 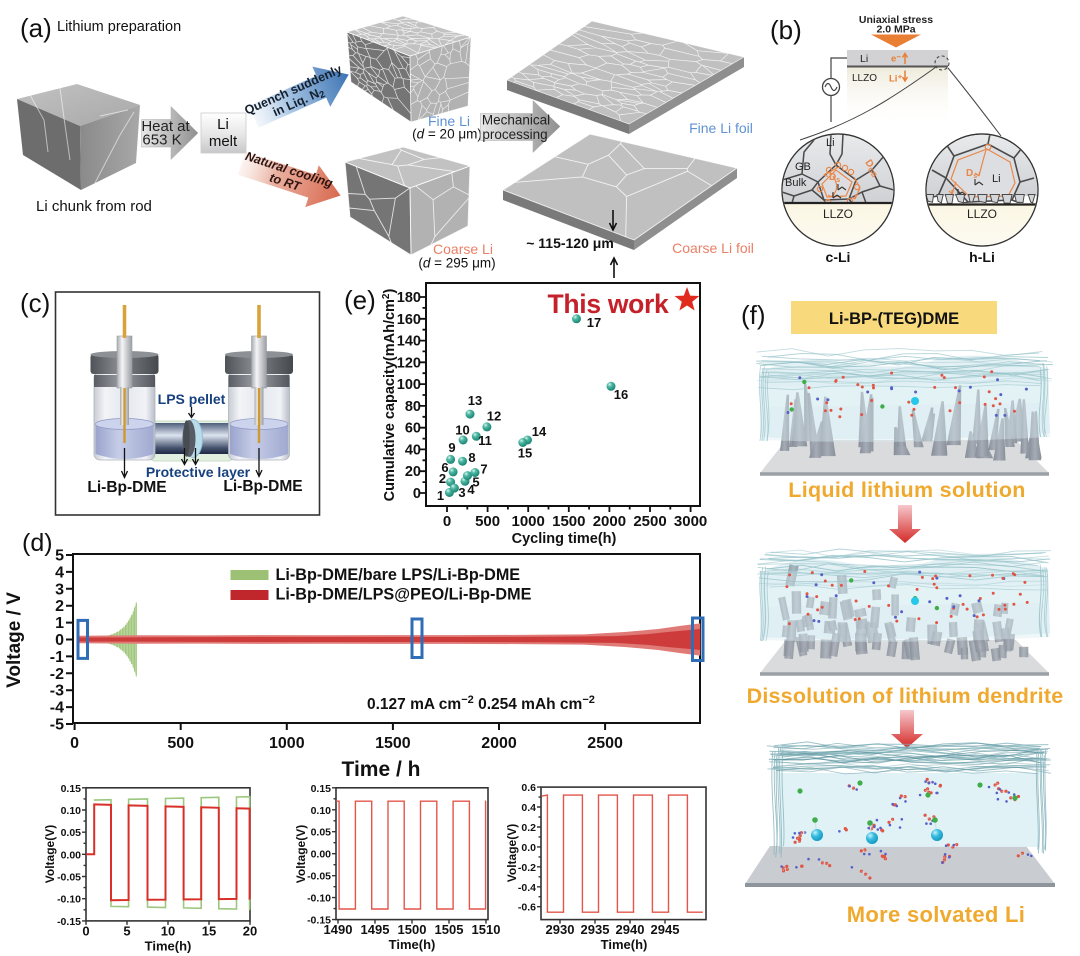 I want to click on svg-text: (a), so click(x=36, y=28).